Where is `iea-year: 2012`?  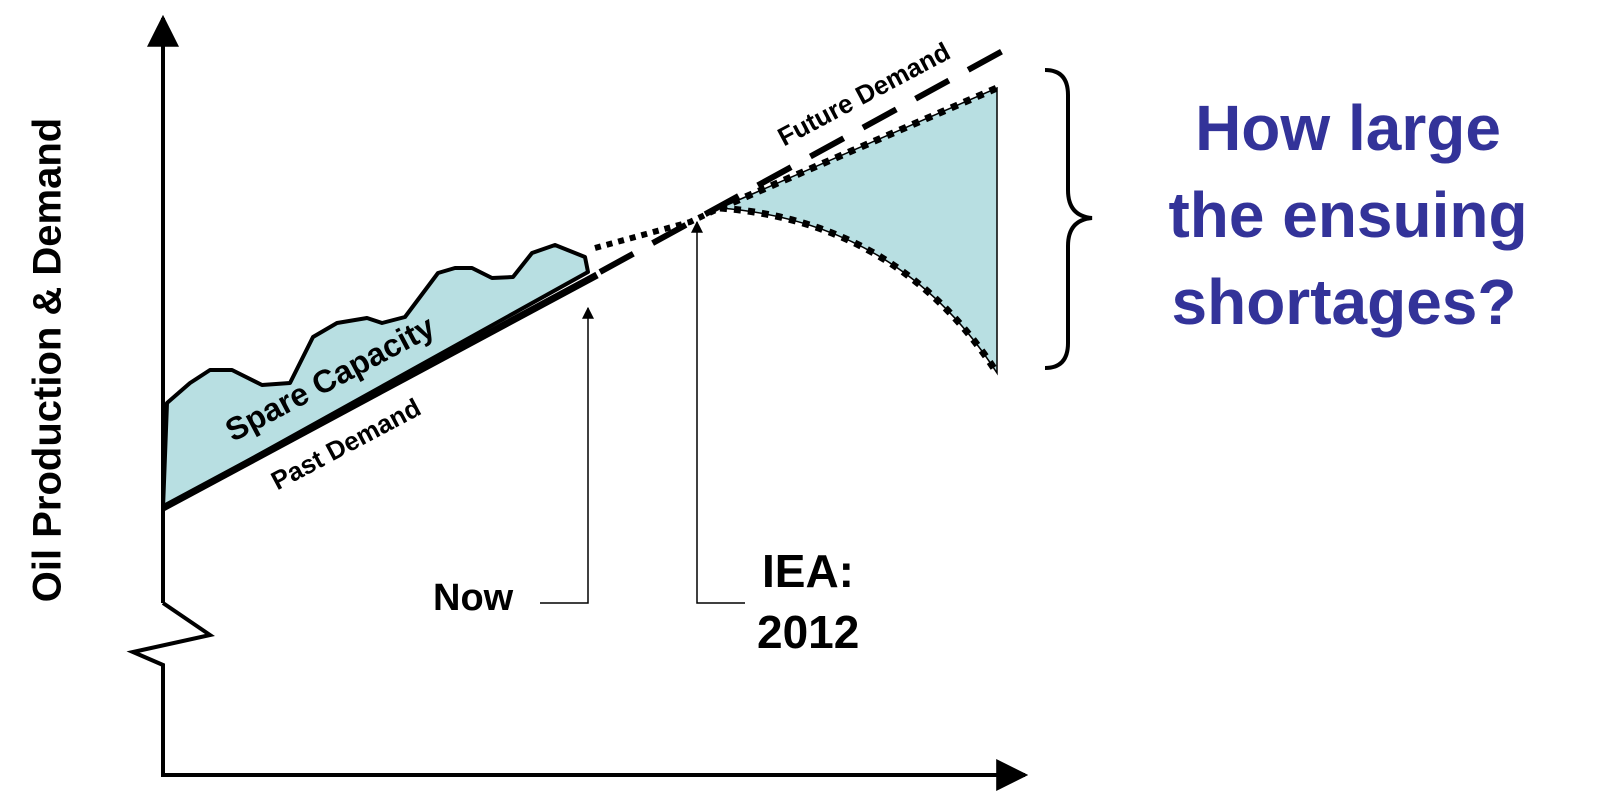
iea-year: 2012 is located at coordinates (808, 632).